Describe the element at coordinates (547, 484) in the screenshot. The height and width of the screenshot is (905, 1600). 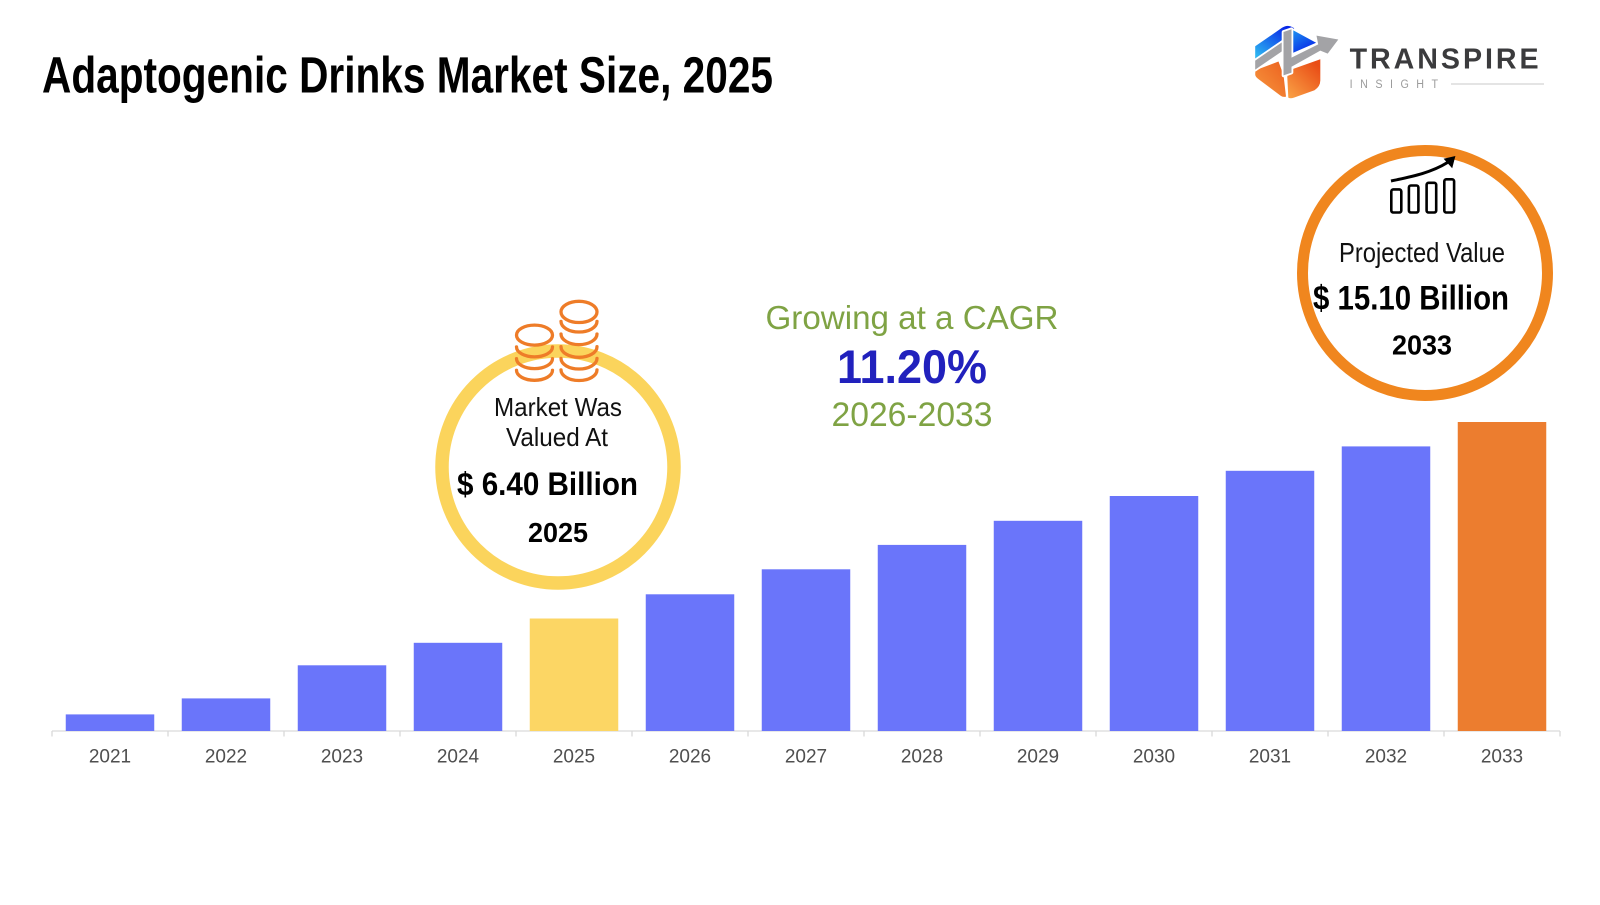
I see `svg-text: $ 6.40 Billion` at that location.